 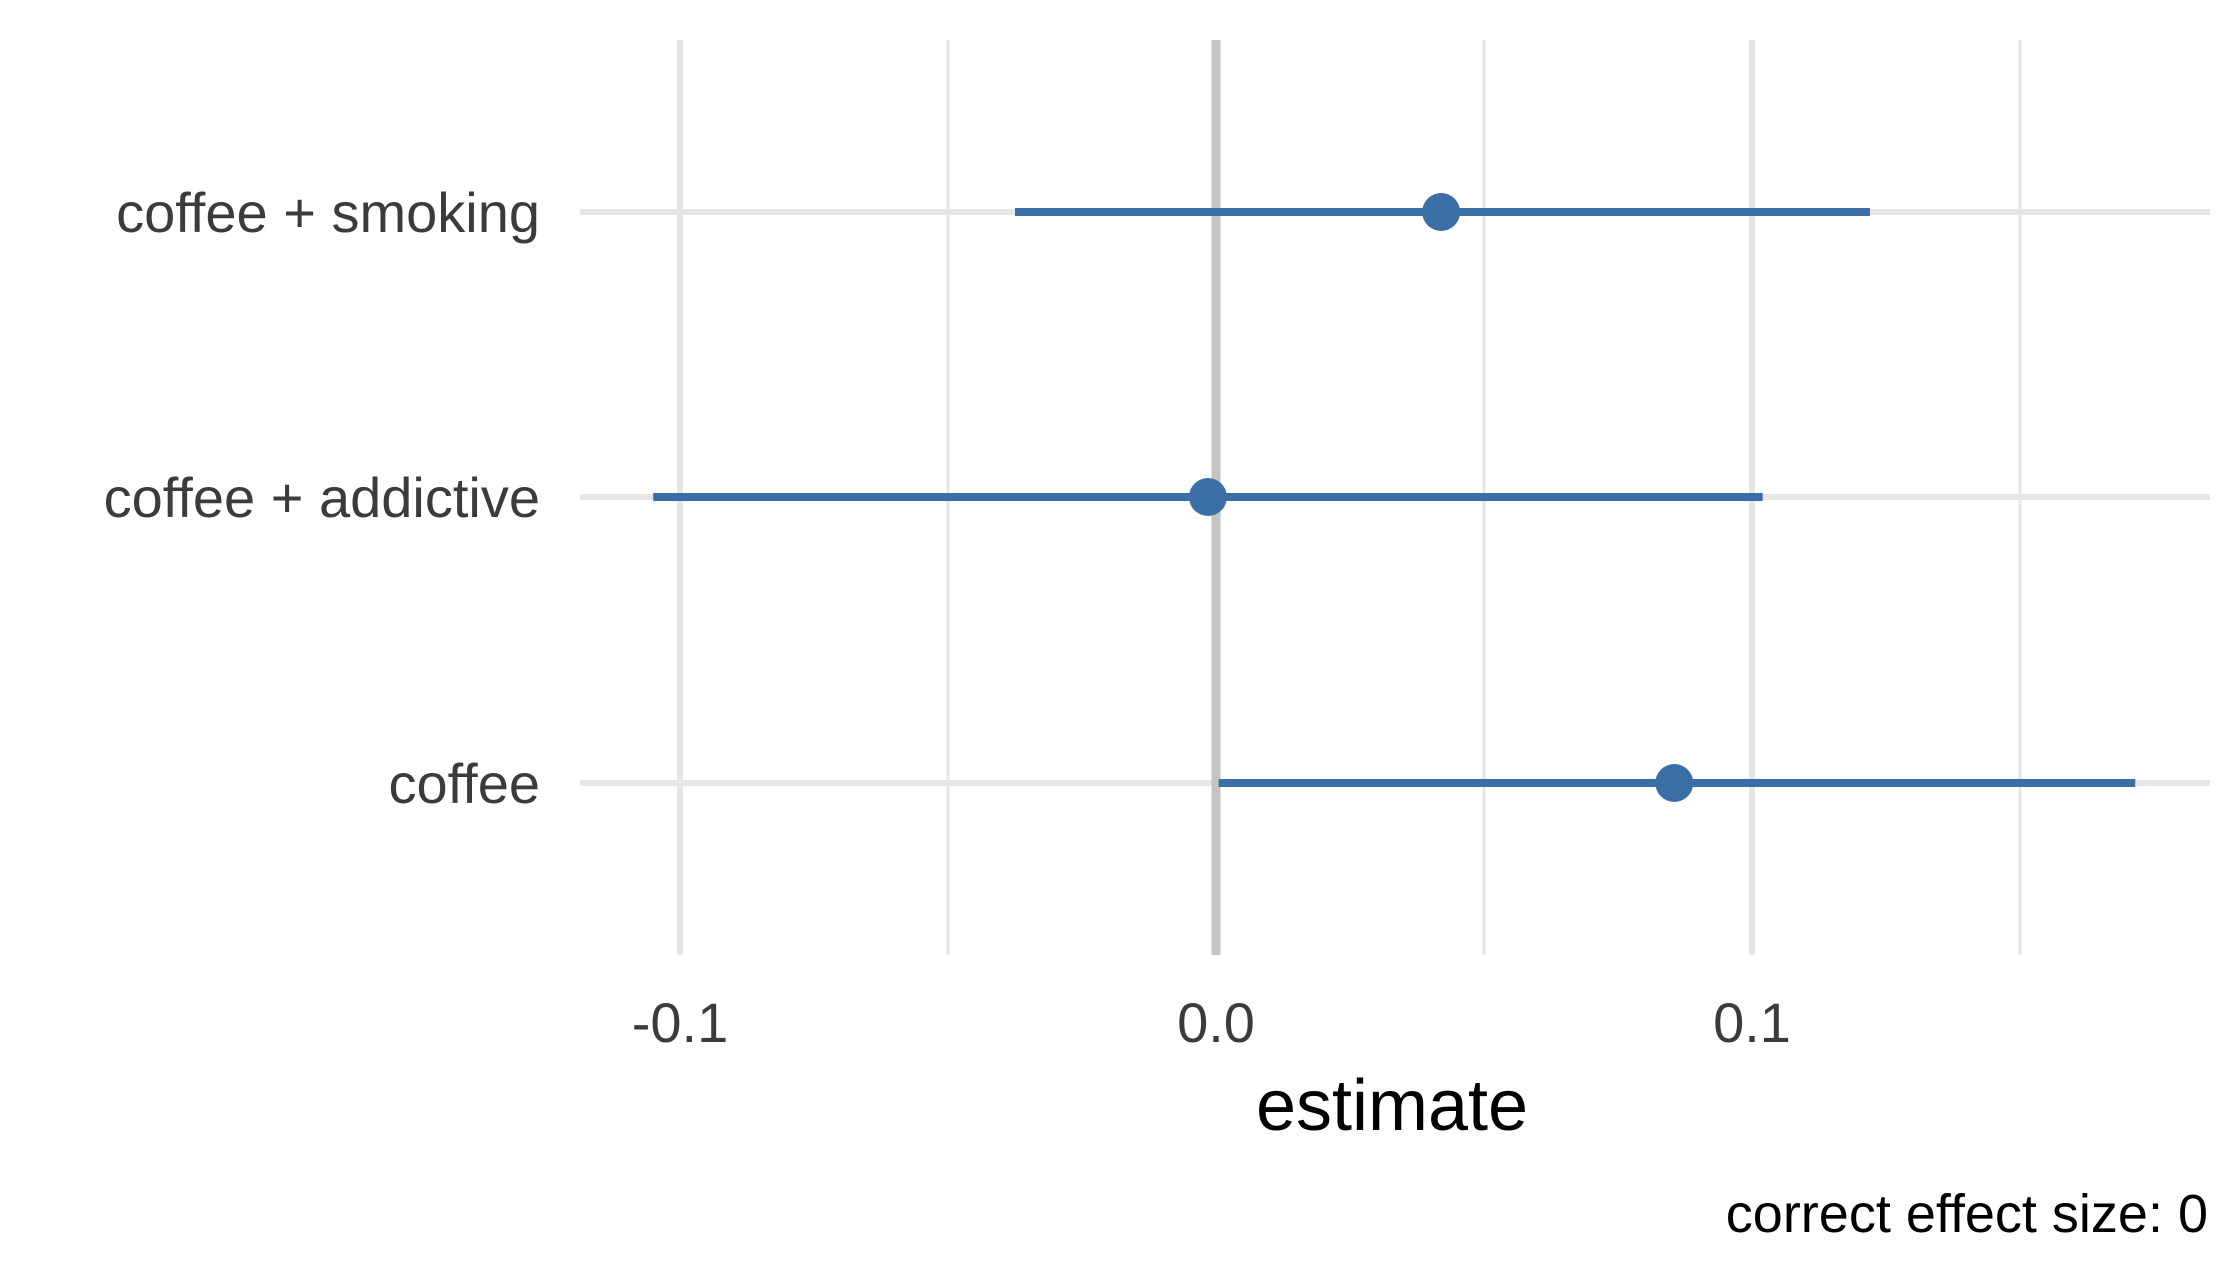 What do you see at coordinates (1967, 1214) in the screenshot?
I see `chart-caption: correct effect size: 0` at bounding box center [1967, 1214].